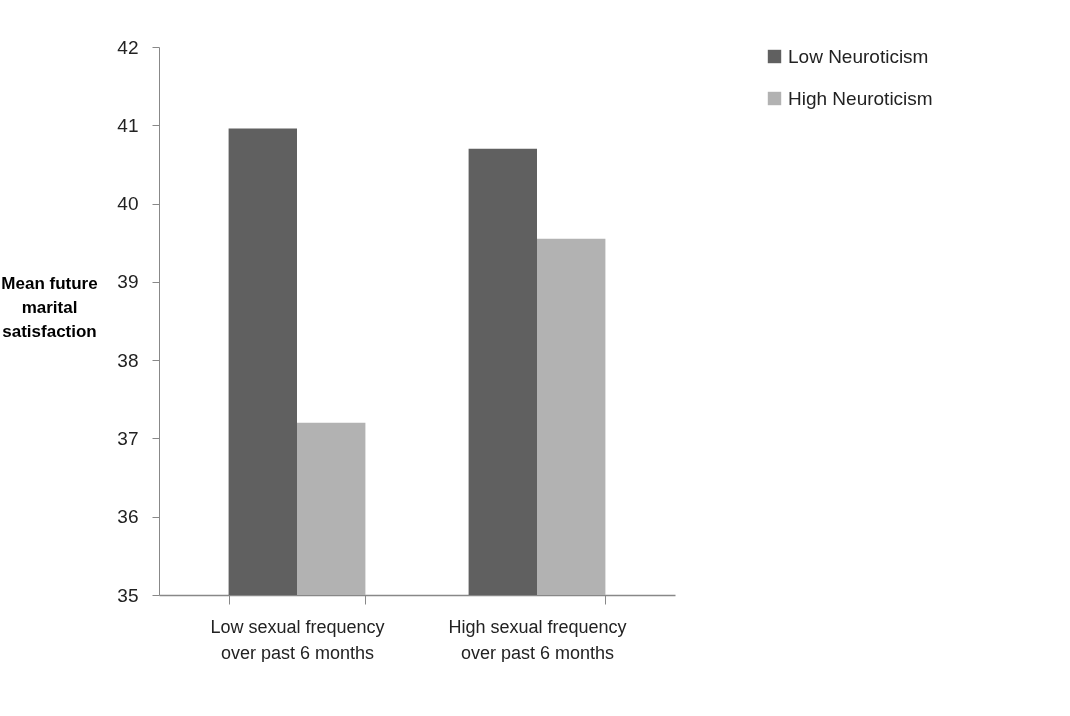 The height and width of the screenshot is (716, 1070). I want to click on y-tick-label: 37, so click(128, 438).